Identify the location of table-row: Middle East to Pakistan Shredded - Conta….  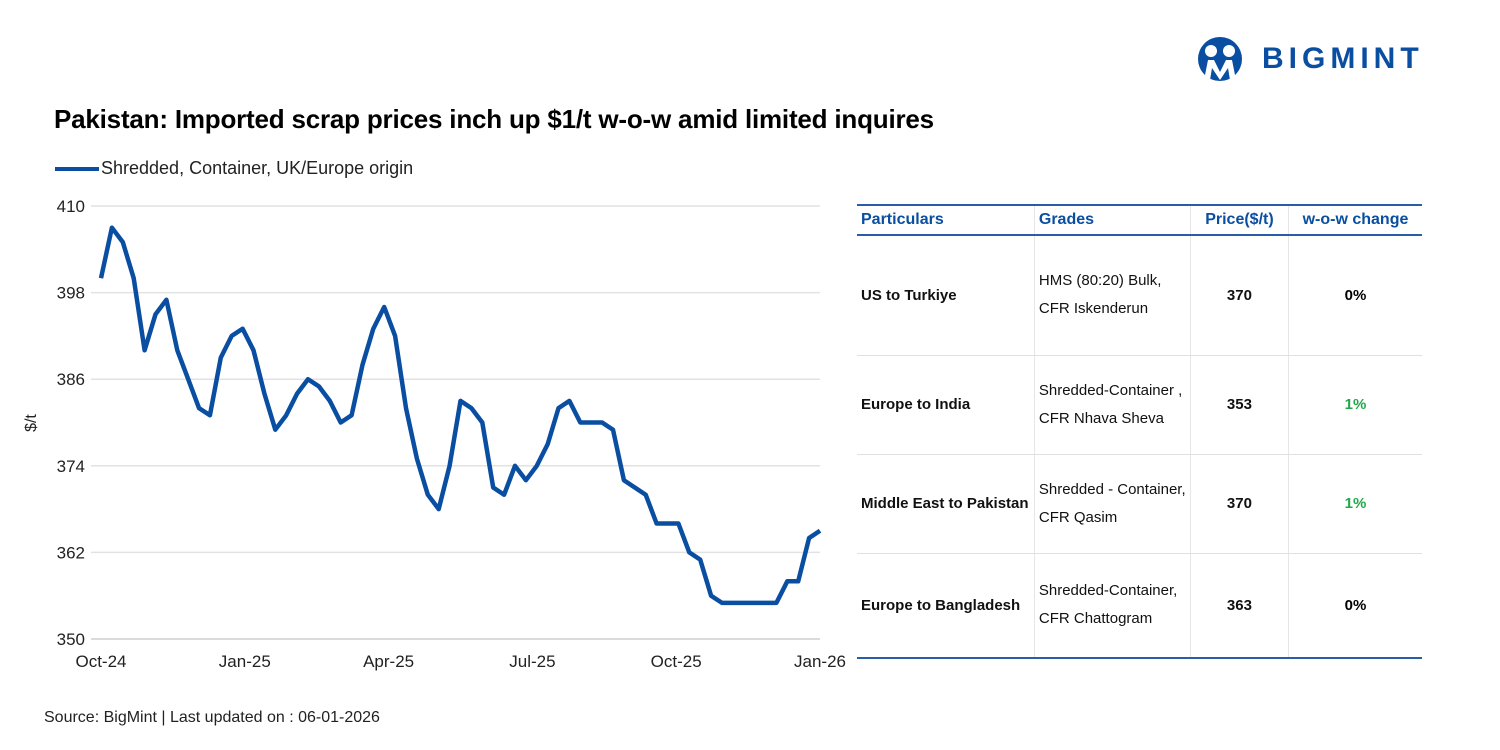
(1139, 504).